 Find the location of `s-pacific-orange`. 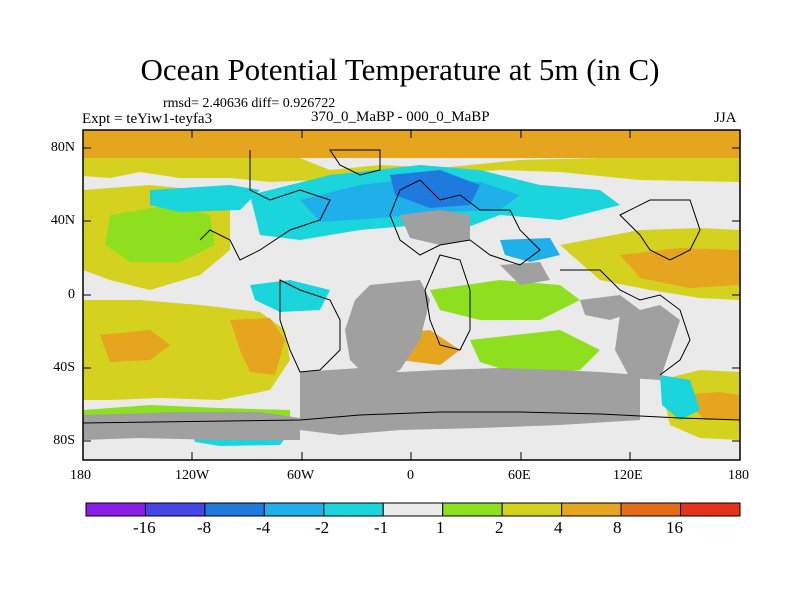

s-pacific-orange is located at coordinates (135, 346).